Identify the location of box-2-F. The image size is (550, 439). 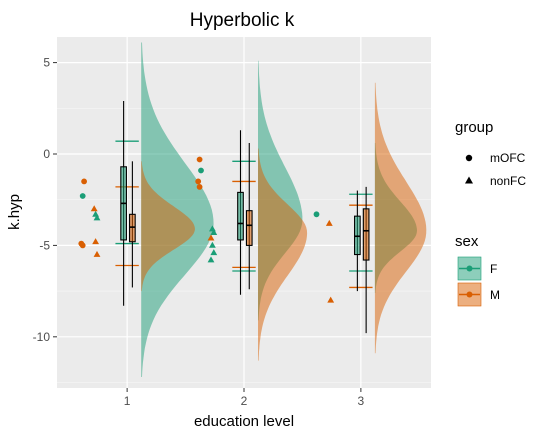
(240, 216).